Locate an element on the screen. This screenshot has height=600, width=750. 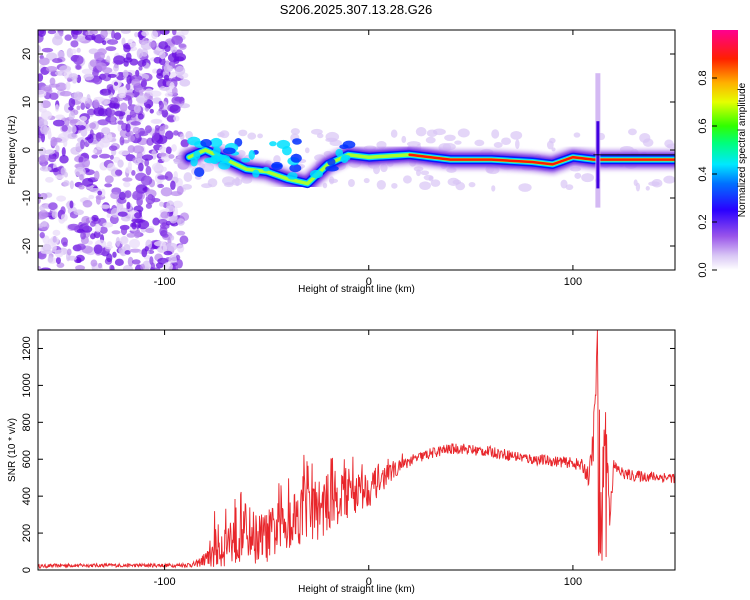
y-tick-label: 1000 is located at coordinates (27, 385).